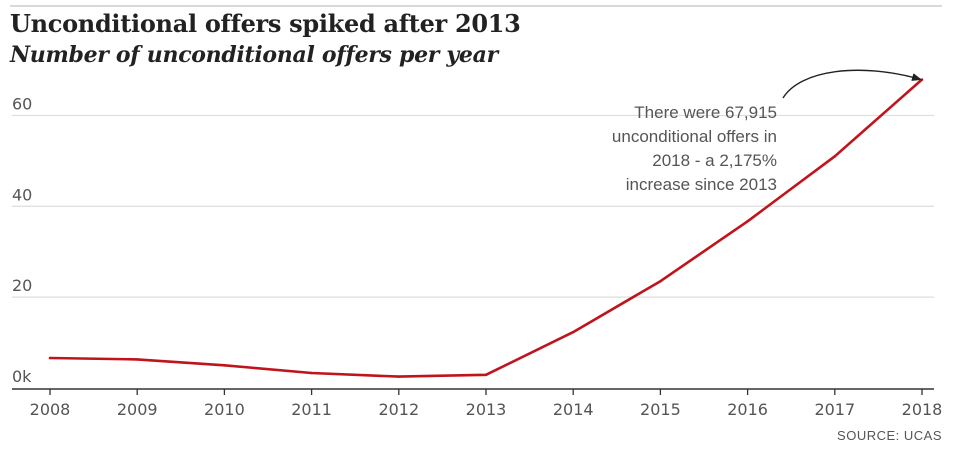  I want to click on source-note: SOURCE: UCAS, so click(889, 435).